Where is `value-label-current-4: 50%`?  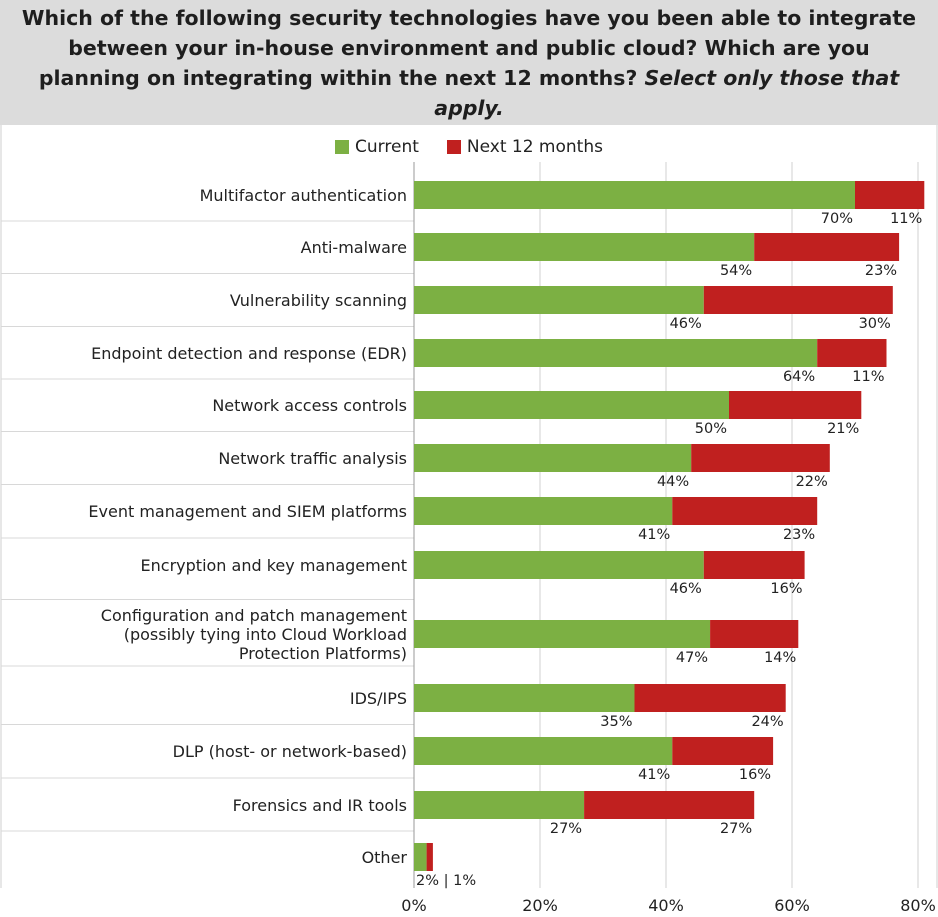 value-label-current-4: 50% is located at coordinates (711, 429).